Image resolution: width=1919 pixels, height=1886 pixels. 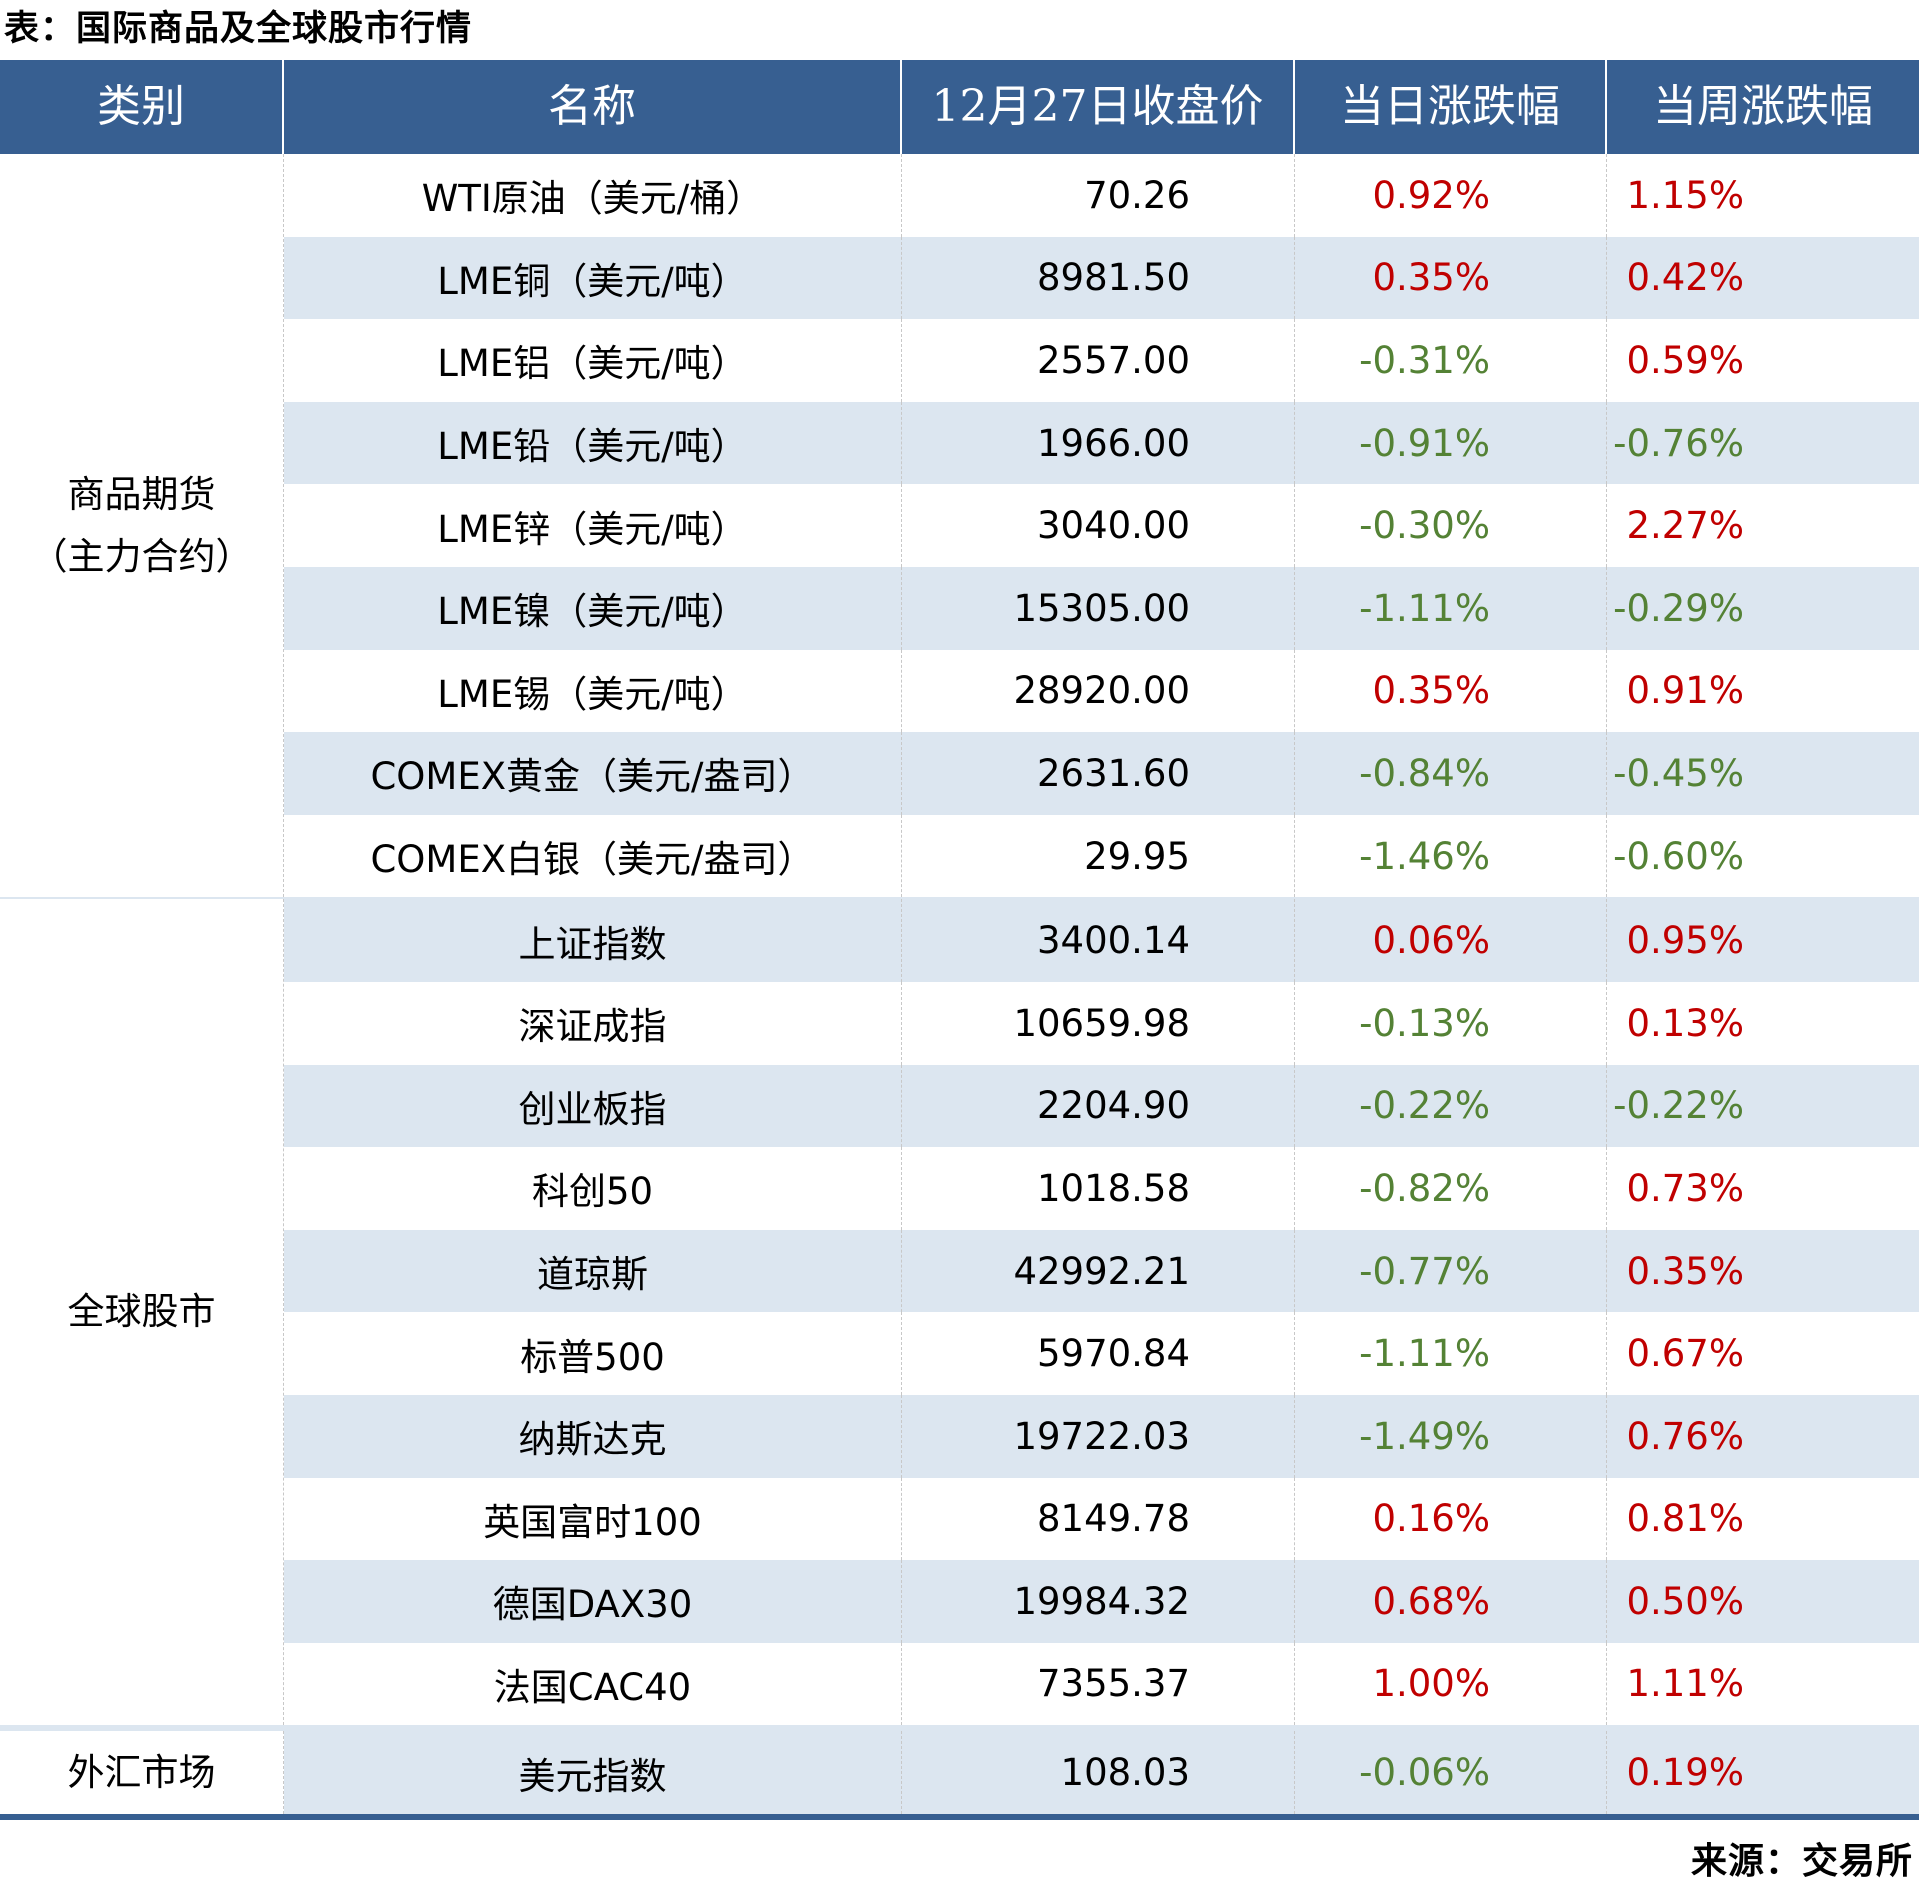 I want to click on weekly-change: 0.19%, so click(x=1685, y=1773).